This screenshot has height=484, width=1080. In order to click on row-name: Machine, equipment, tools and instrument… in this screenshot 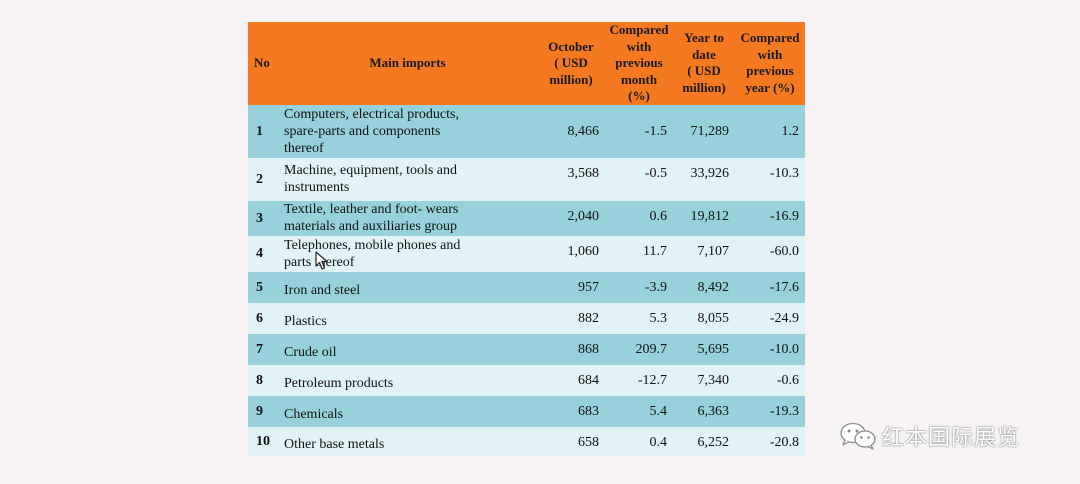, I will do `click(407, 179)`.